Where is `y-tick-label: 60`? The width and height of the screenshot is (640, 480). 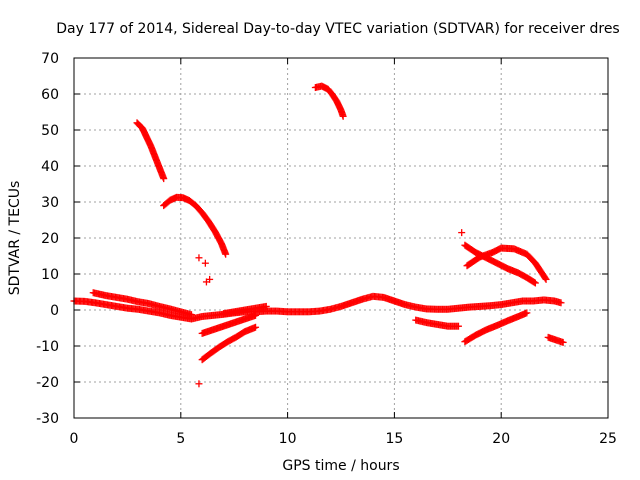
y-tick-label: 60 is located at coordinates (50, 95).